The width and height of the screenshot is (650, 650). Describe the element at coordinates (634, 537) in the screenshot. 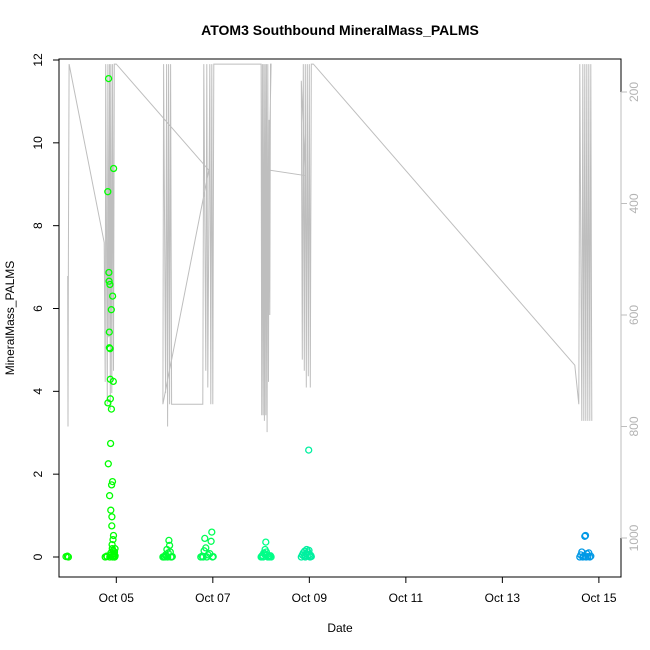

I see `y2-tick-label: 1000` at that location.